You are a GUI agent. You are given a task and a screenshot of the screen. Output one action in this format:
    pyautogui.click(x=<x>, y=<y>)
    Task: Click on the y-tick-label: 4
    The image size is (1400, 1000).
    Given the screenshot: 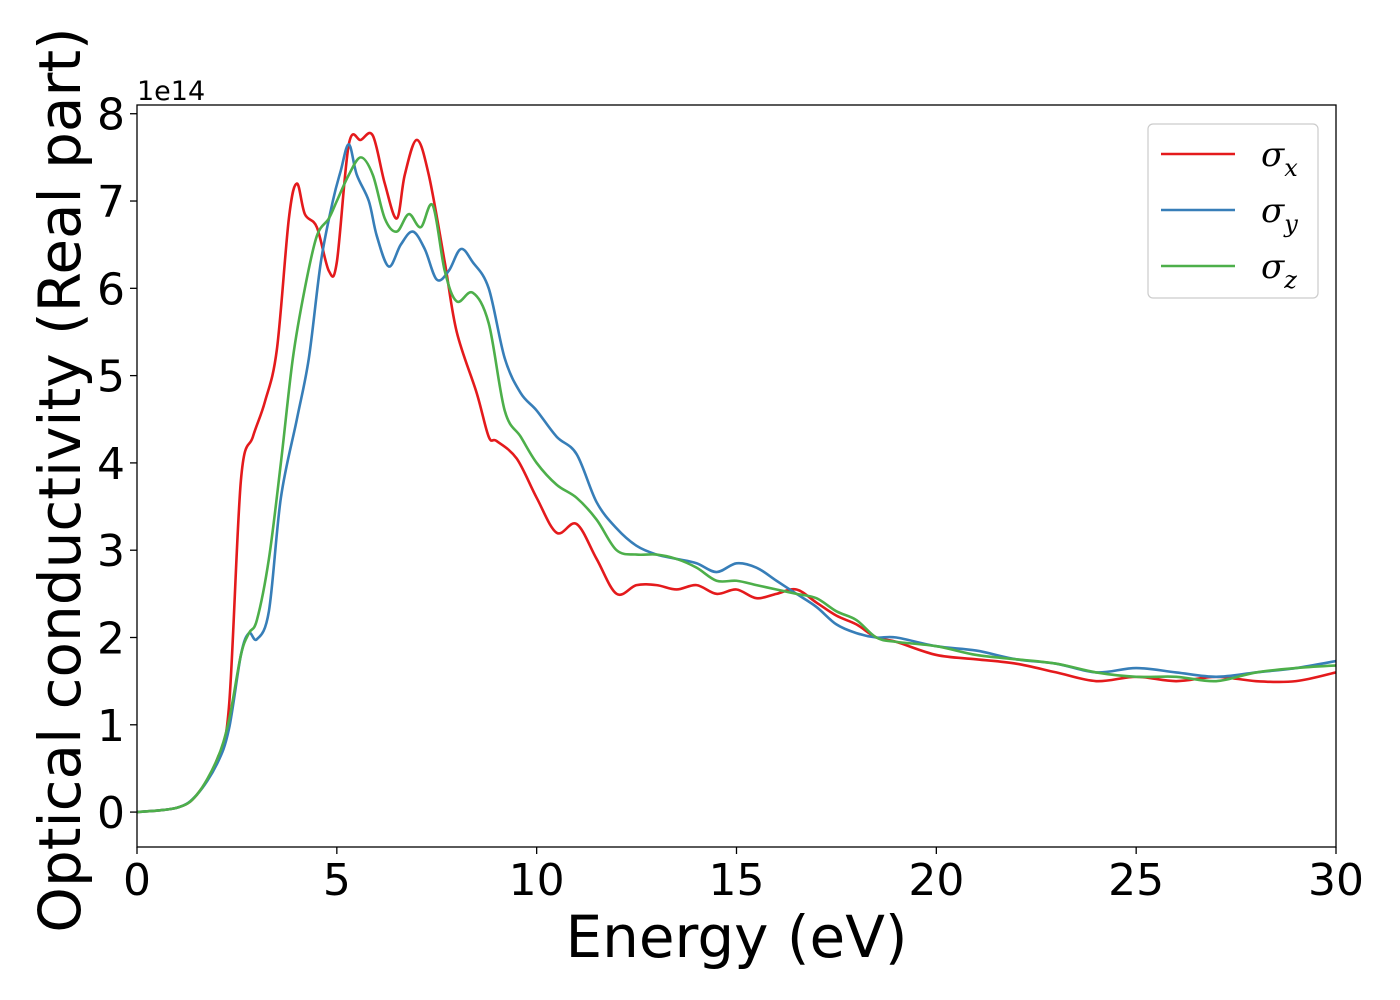 What is the action you would take?
    pyautogui.click(x=111, y=464)
    